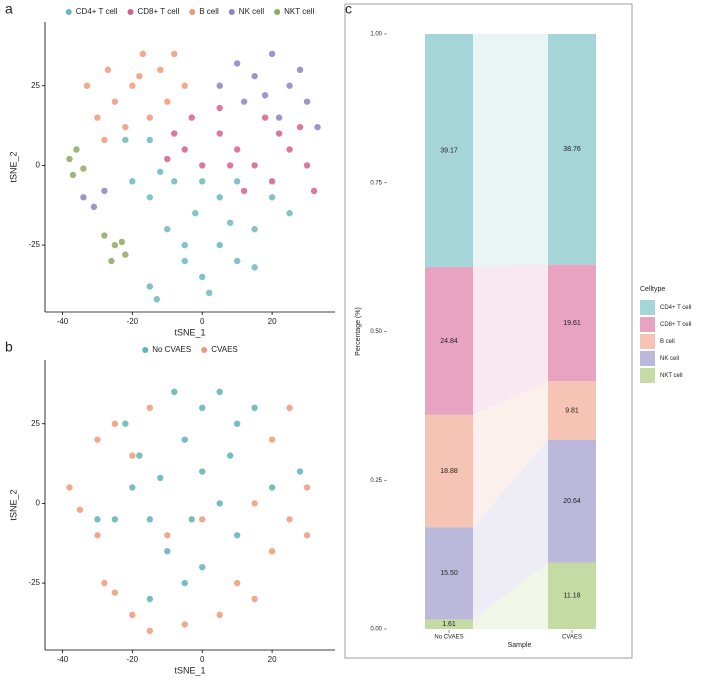  I want to click on value-label: 38.76, so click(572, 149).